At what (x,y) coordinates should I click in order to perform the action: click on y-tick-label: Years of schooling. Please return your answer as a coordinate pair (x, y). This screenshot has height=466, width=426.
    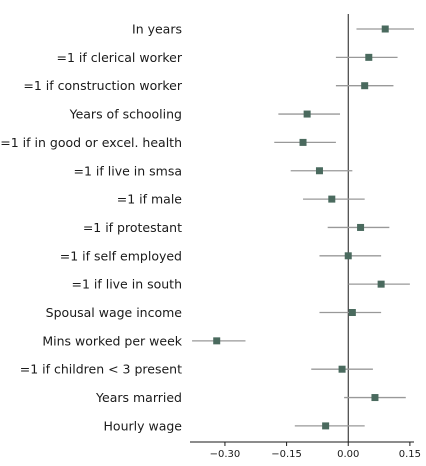
    Looking at the image, I should click on (125, 114).